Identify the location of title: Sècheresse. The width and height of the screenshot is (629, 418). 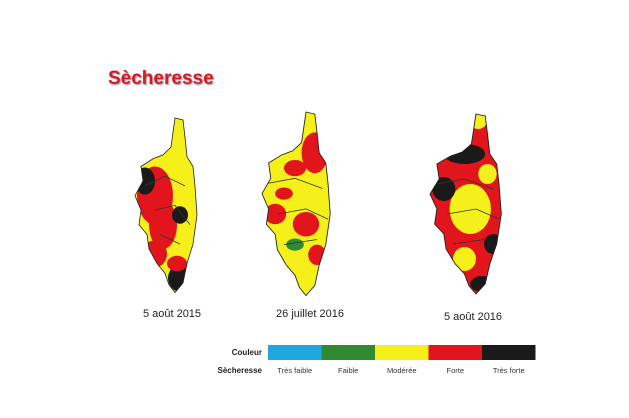
(161, 78).